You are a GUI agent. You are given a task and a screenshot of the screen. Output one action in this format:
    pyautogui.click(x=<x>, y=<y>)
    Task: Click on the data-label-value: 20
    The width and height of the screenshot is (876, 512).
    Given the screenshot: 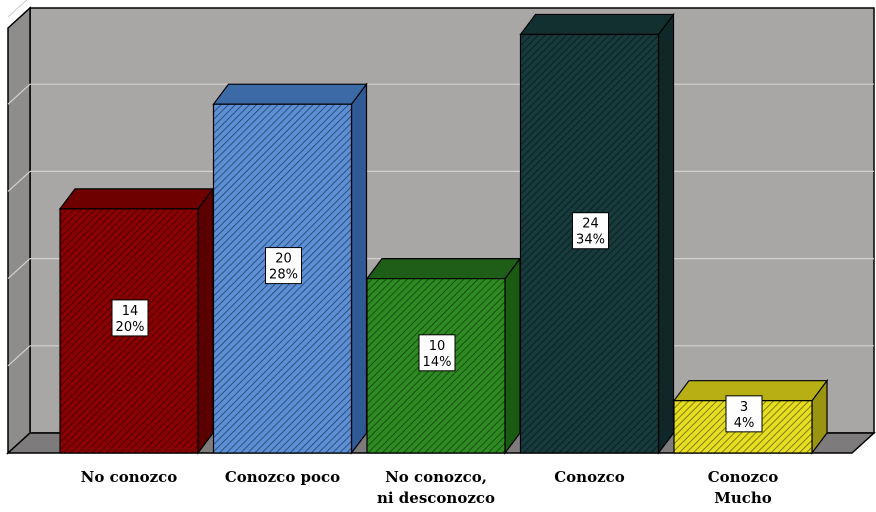 What is the action you would take?
    pyautogui.click(x=283, y=259)
    